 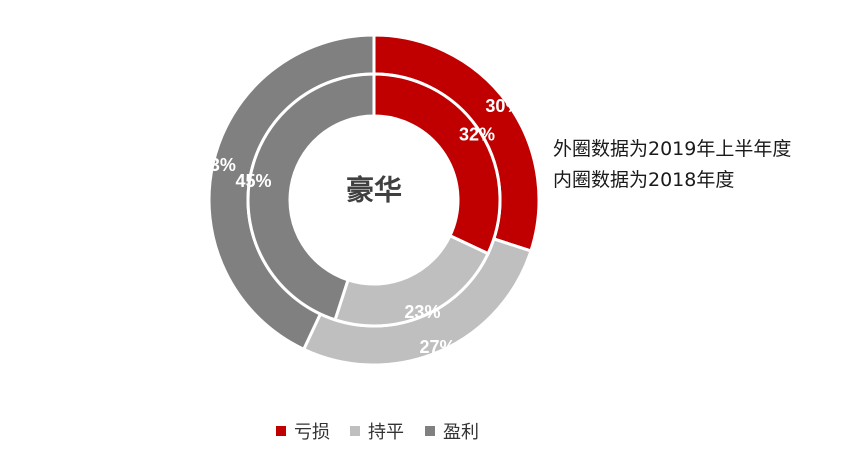 What do you see at coordinates (438, 347) in the screenshot?
I see `outer-ring-label-flat: 27%` at bounding box center [438, 347].